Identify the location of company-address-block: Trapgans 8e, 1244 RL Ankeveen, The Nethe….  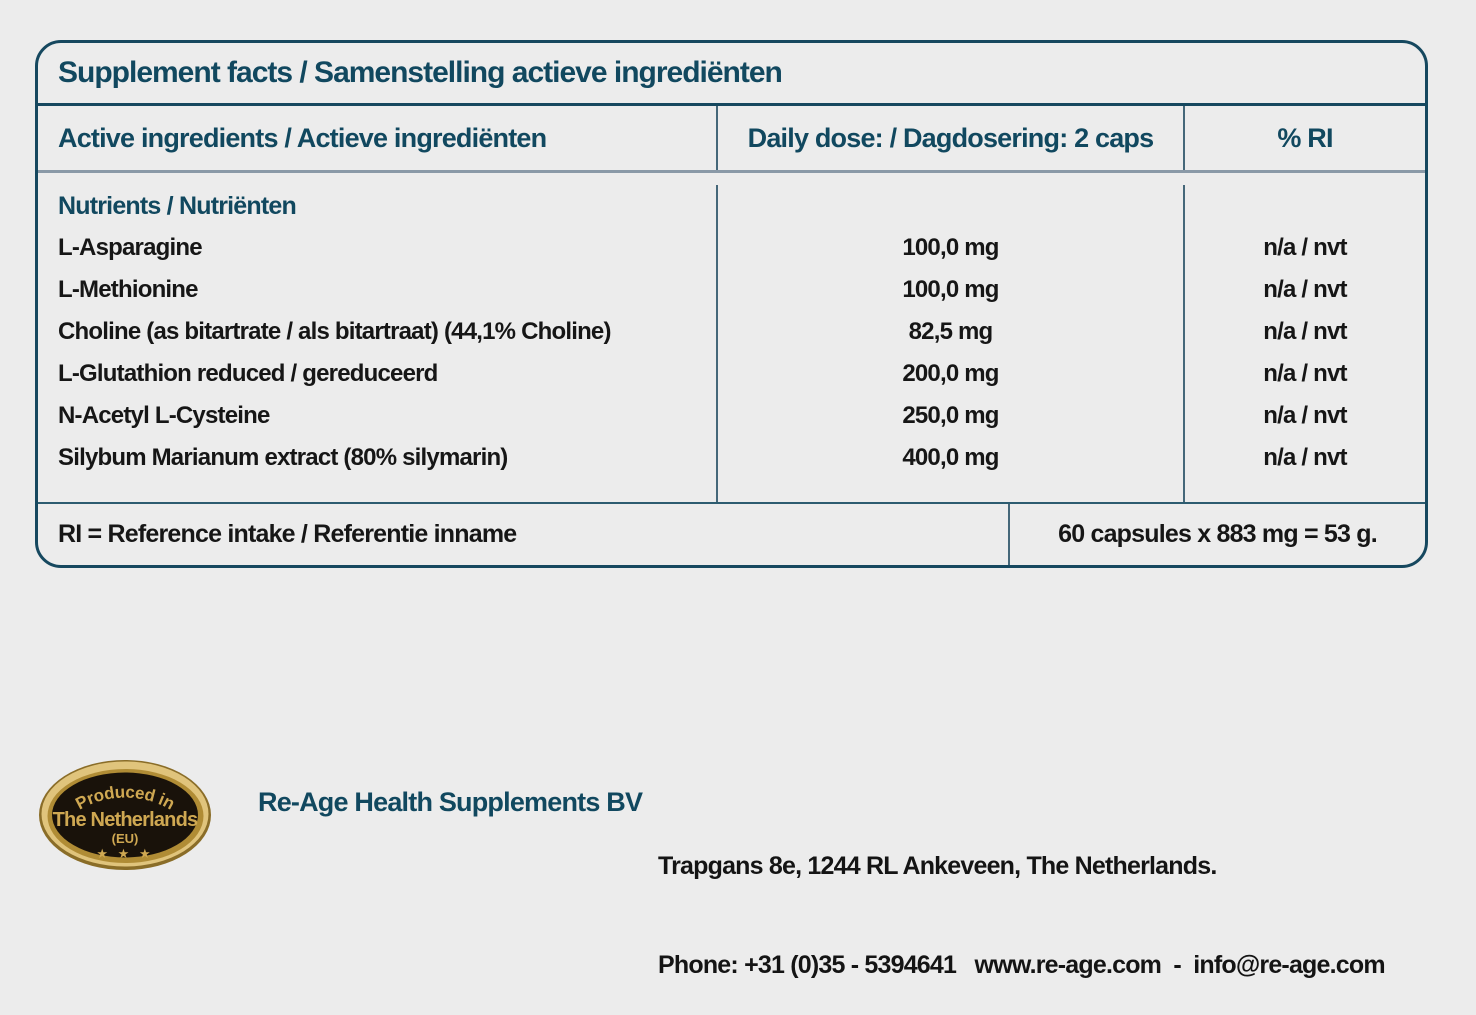
(1022, 899).